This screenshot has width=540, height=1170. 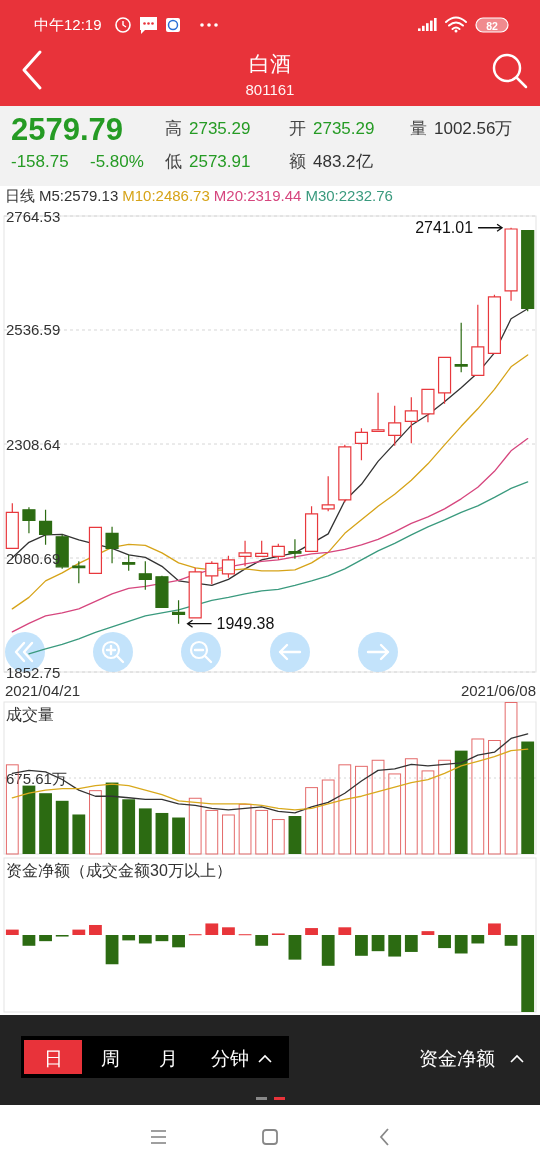 I want to click on text: 483.2亿, so click(x=343, y=161).